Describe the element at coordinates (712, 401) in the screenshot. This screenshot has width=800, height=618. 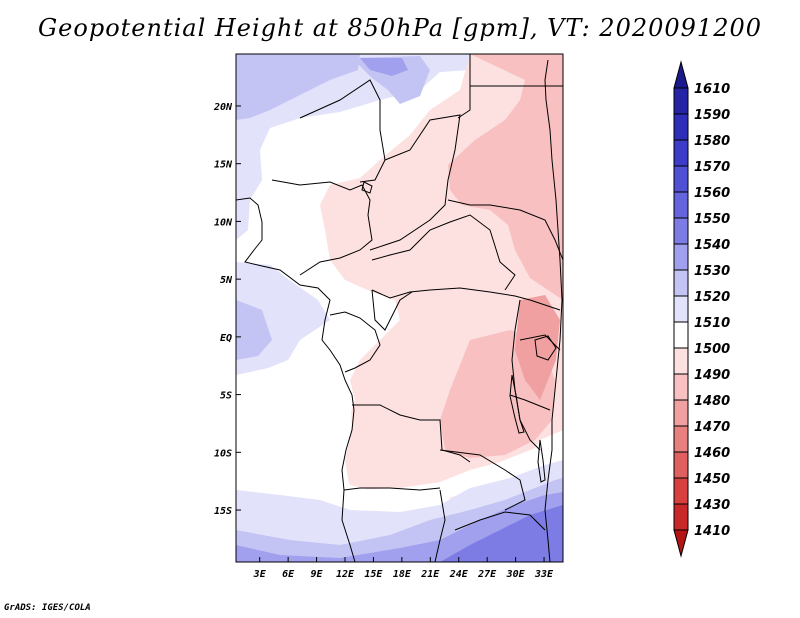
I see `colorbar-level-label: 1480` at that location.